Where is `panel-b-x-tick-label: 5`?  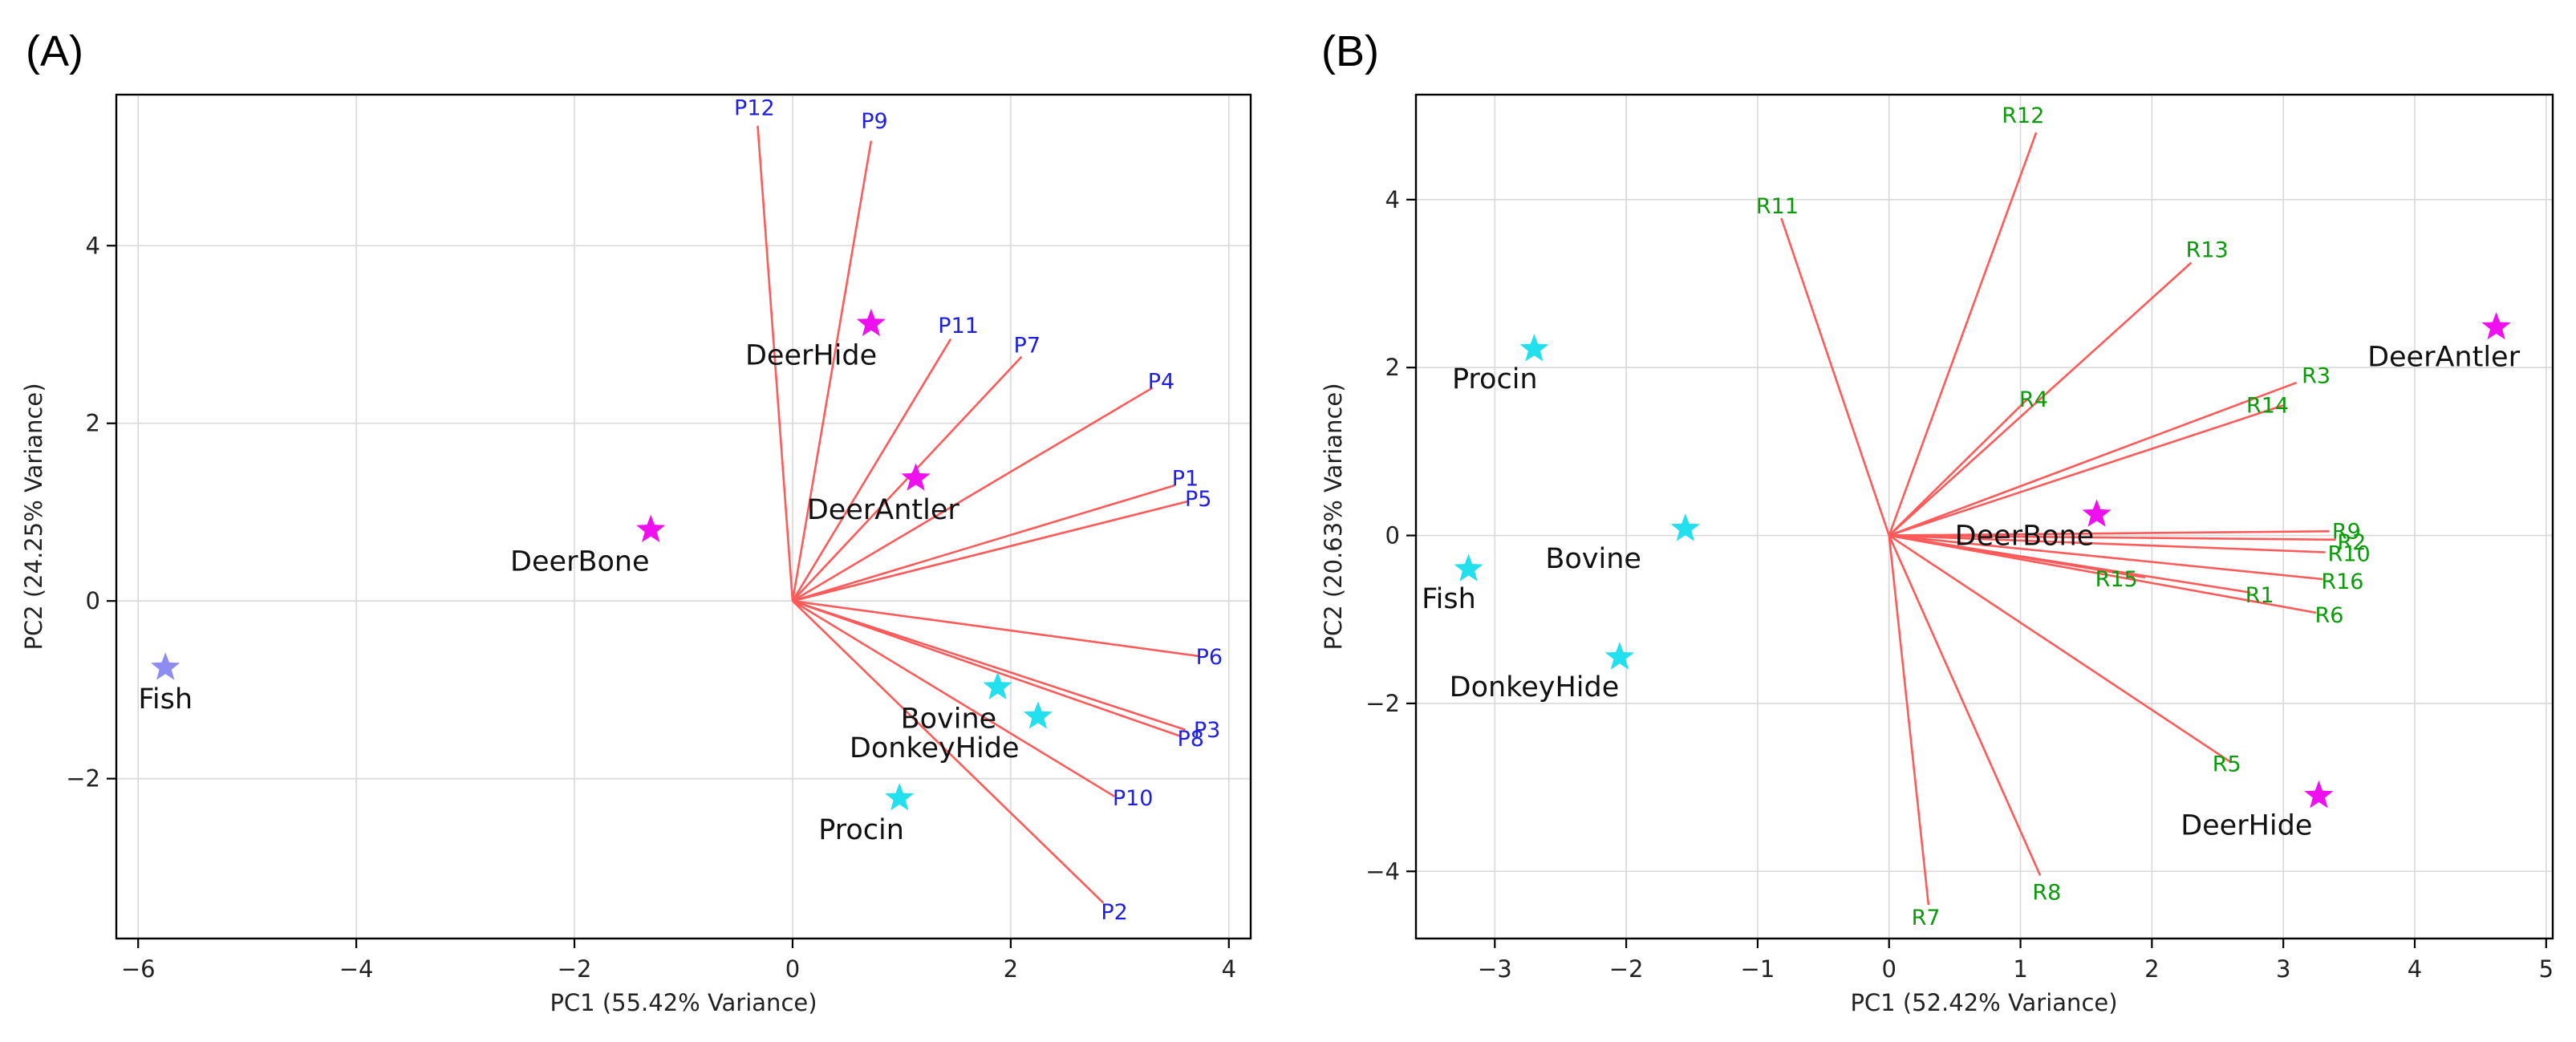 panel-b-x-tick-label: 5 is located at coordinates (2546, 969).